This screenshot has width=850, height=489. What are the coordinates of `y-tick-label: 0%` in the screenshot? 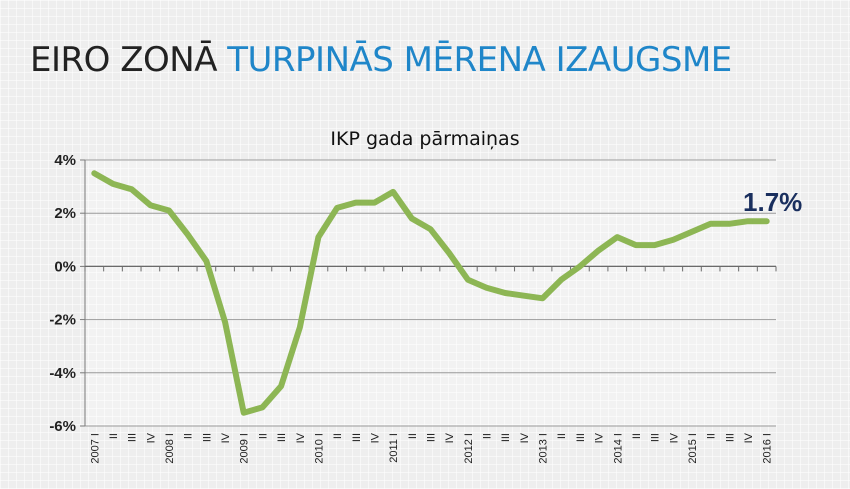 It's located at (65, 266).